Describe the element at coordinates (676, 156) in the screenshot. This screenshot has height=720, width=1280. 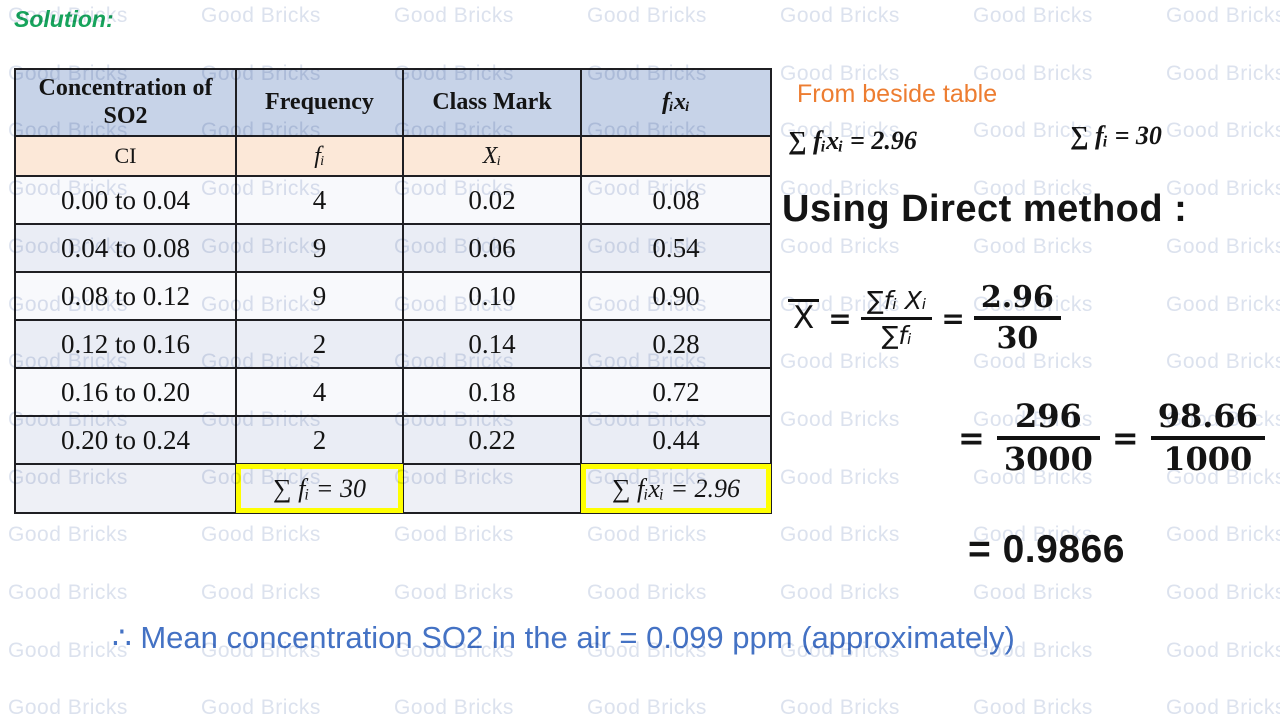
I see `subheader-empty` at that location.